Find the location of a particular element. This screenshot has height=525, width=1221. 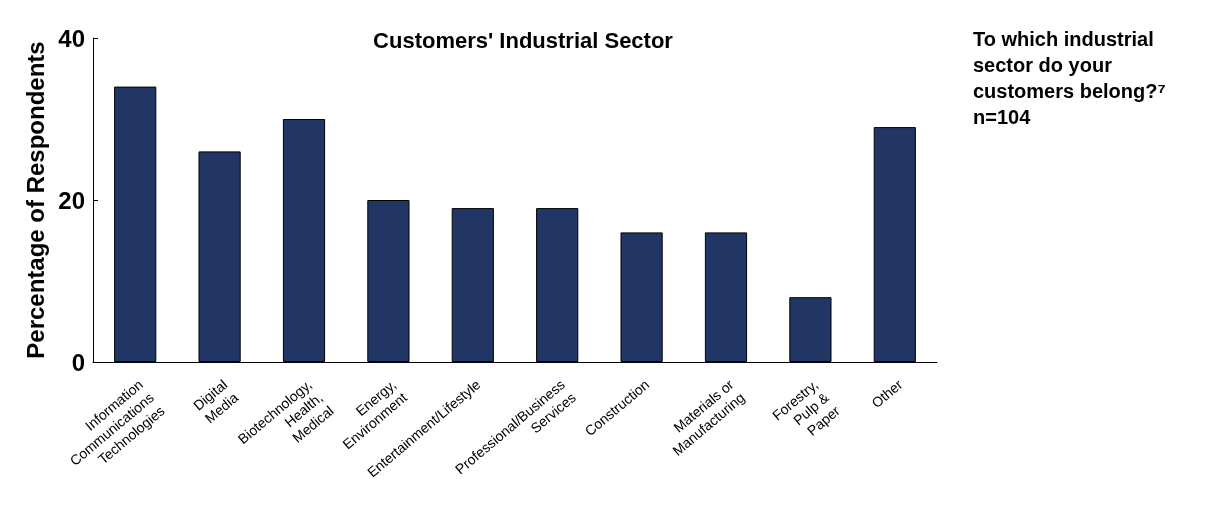

y-tick-label: 0 is located at coordinates (78, 362).